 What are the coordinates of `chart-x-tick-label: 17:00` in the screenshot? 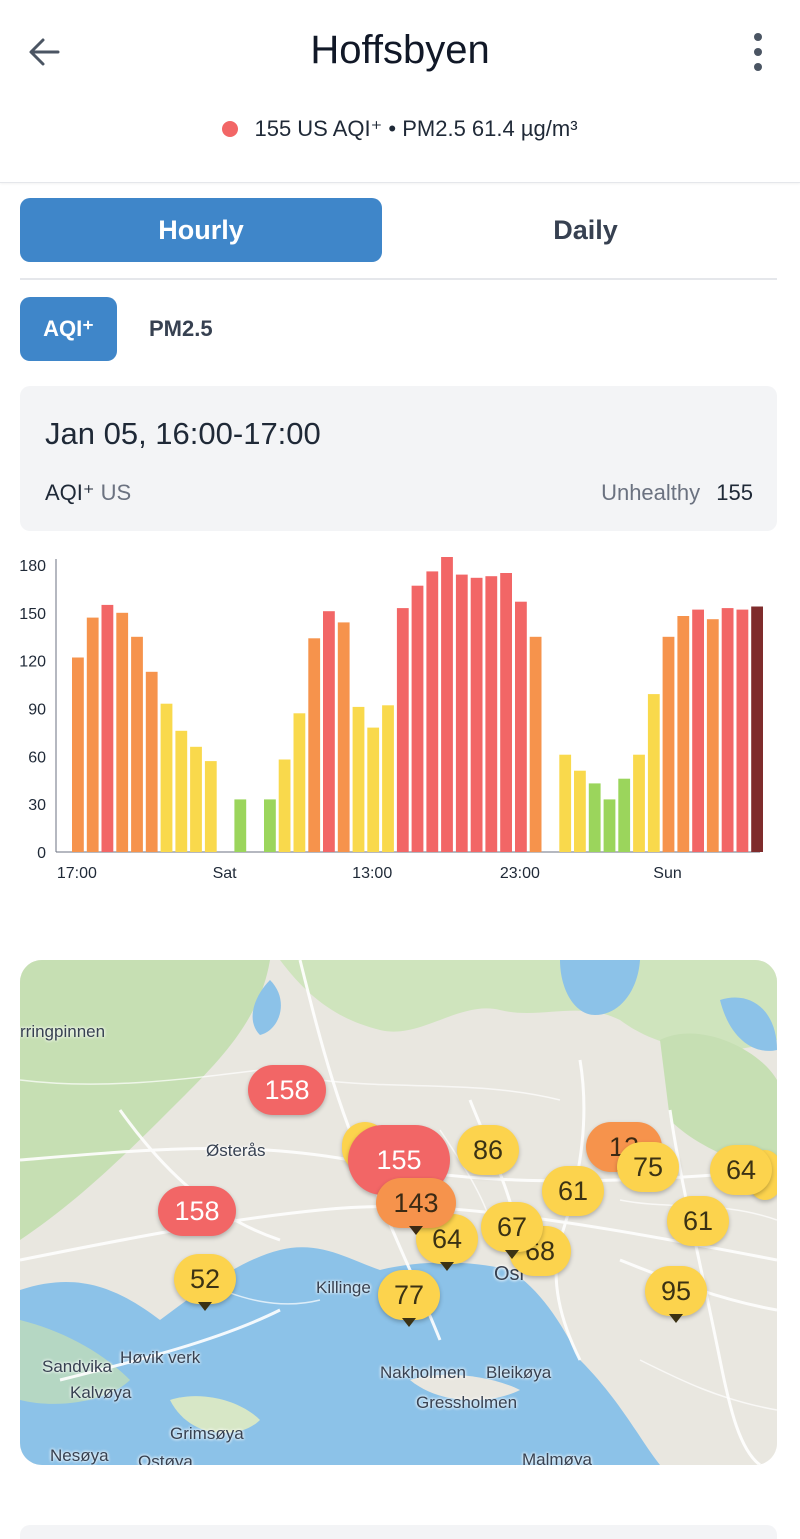 It's located at (77, 873).